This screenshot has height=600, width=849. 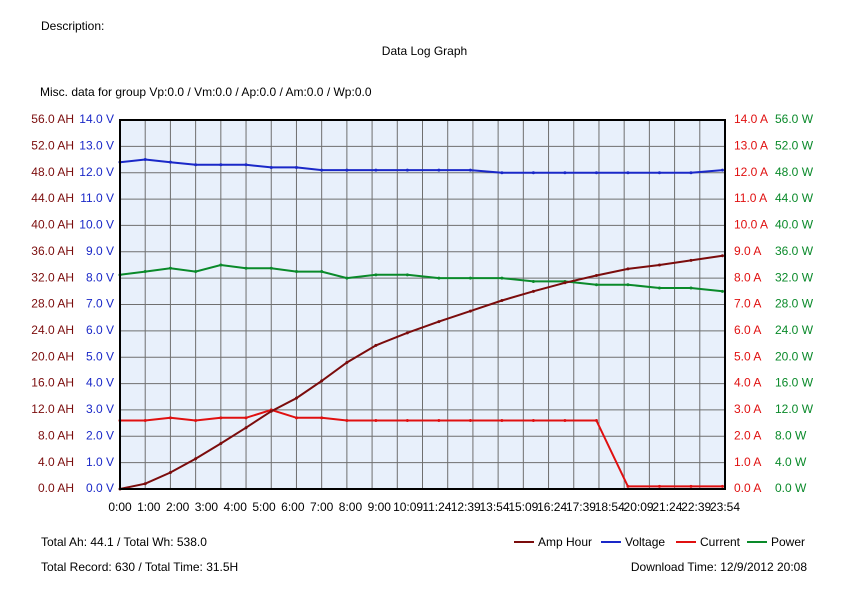 What do you see at coordinates (52, 409) in the screenshot?
I see `tick-label-amp-hour: 12.0 AH` at bounding box center [52, 409].